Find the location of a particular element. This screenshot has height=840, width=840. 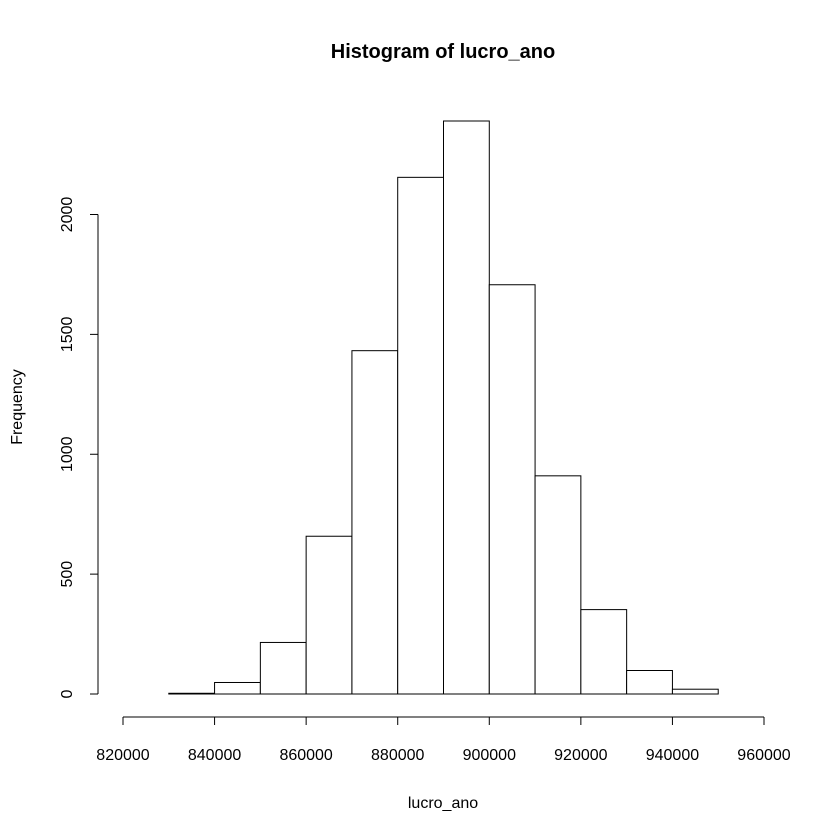

y-axis-label: Frequency is located at coordinates (17, 407).